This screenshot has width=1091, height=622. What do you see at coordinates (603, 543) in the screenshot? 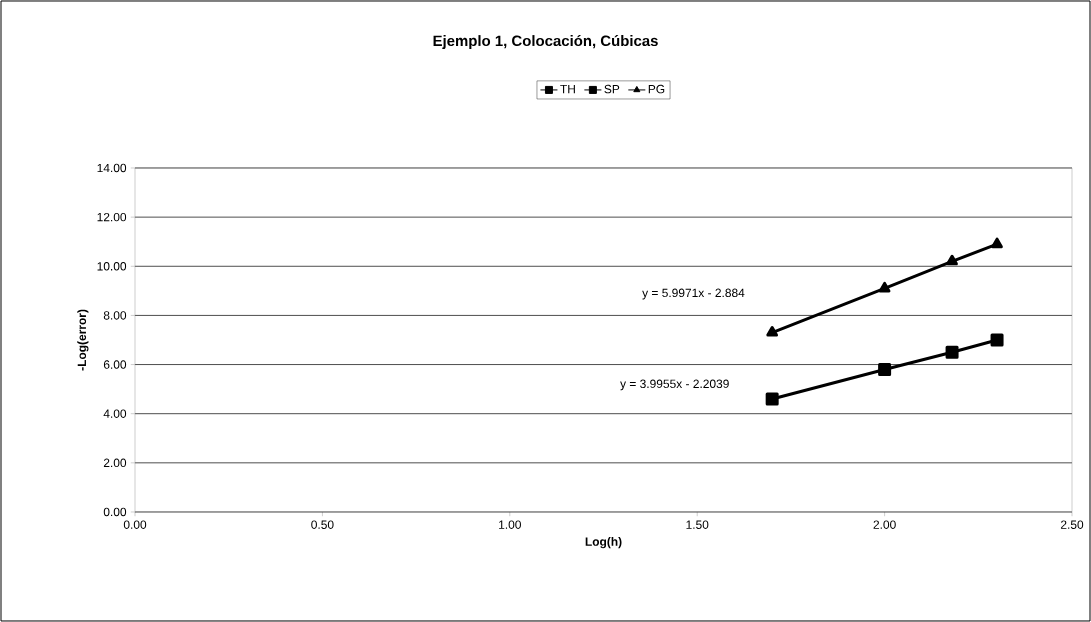
I see `x-axis-title: Log(h)` at bounding box center [603, 543].